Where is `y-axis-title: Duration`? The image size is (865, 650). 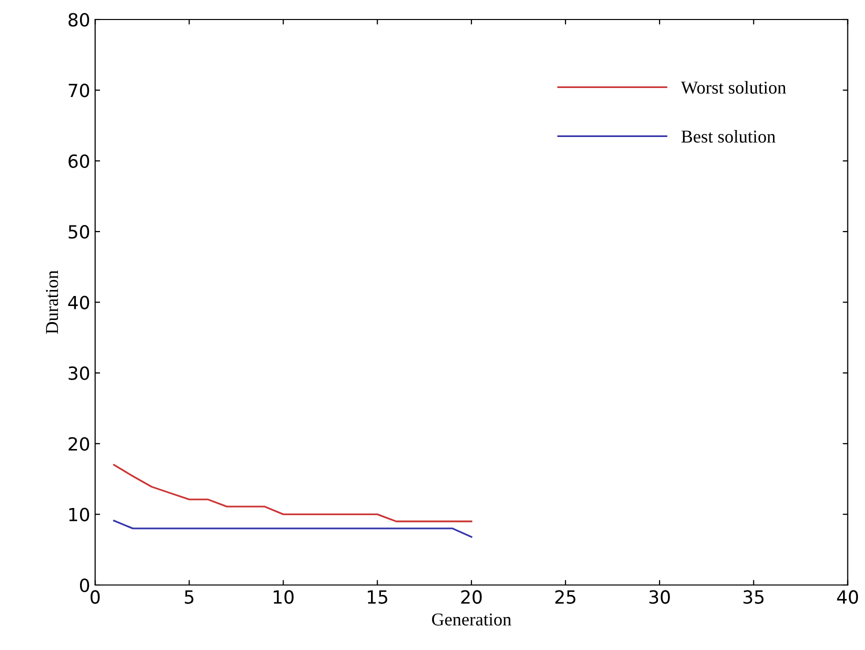
y-axis-title: Duration is located at coordinates (52, 302).